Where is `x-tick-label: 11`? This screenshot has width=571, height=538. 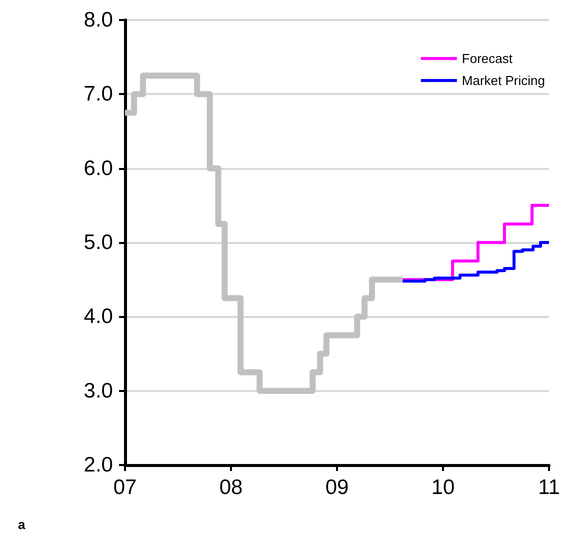
x-tick-label: 11 is located at coordinates (549, 487).